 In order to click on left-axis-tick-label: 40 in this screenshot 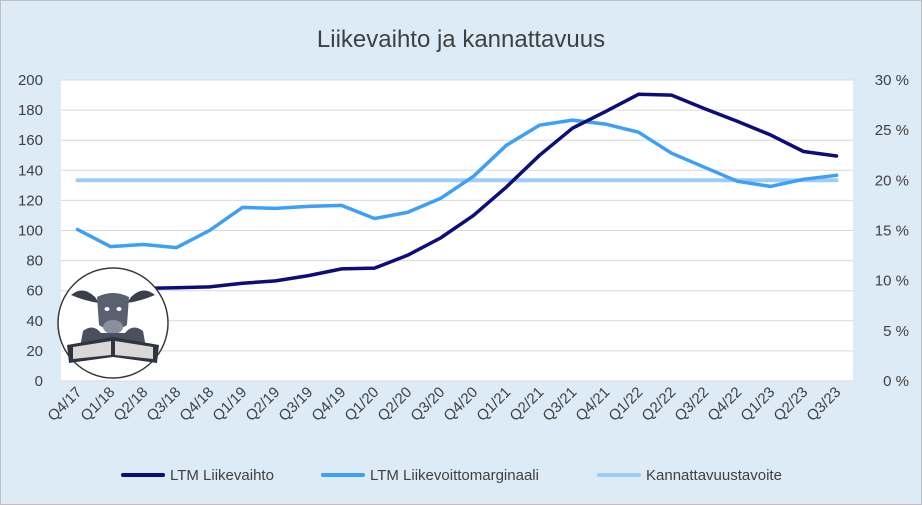, I will do `click(34, 321)`.